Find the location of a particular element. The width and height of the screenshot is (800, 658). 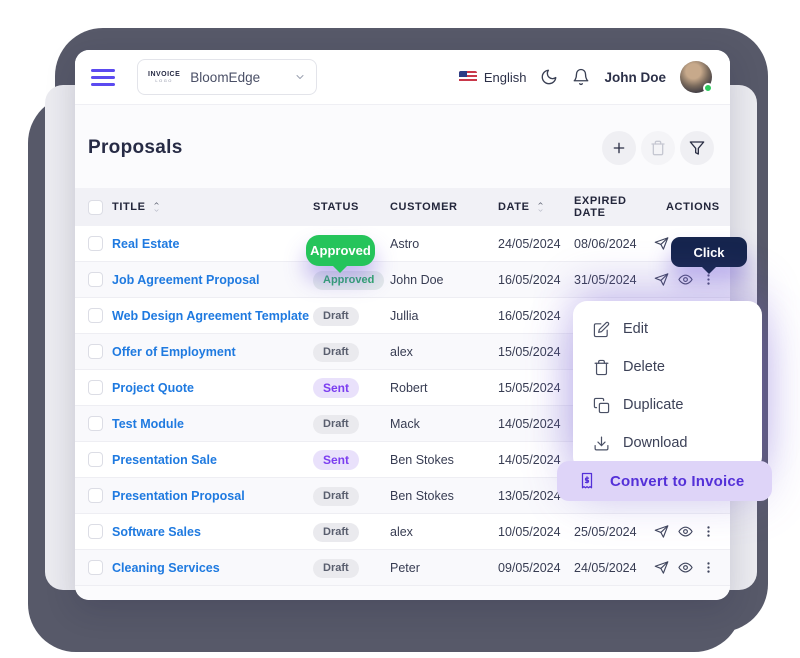

column-actions: ACTIONS is located at coordinates (693, 207).